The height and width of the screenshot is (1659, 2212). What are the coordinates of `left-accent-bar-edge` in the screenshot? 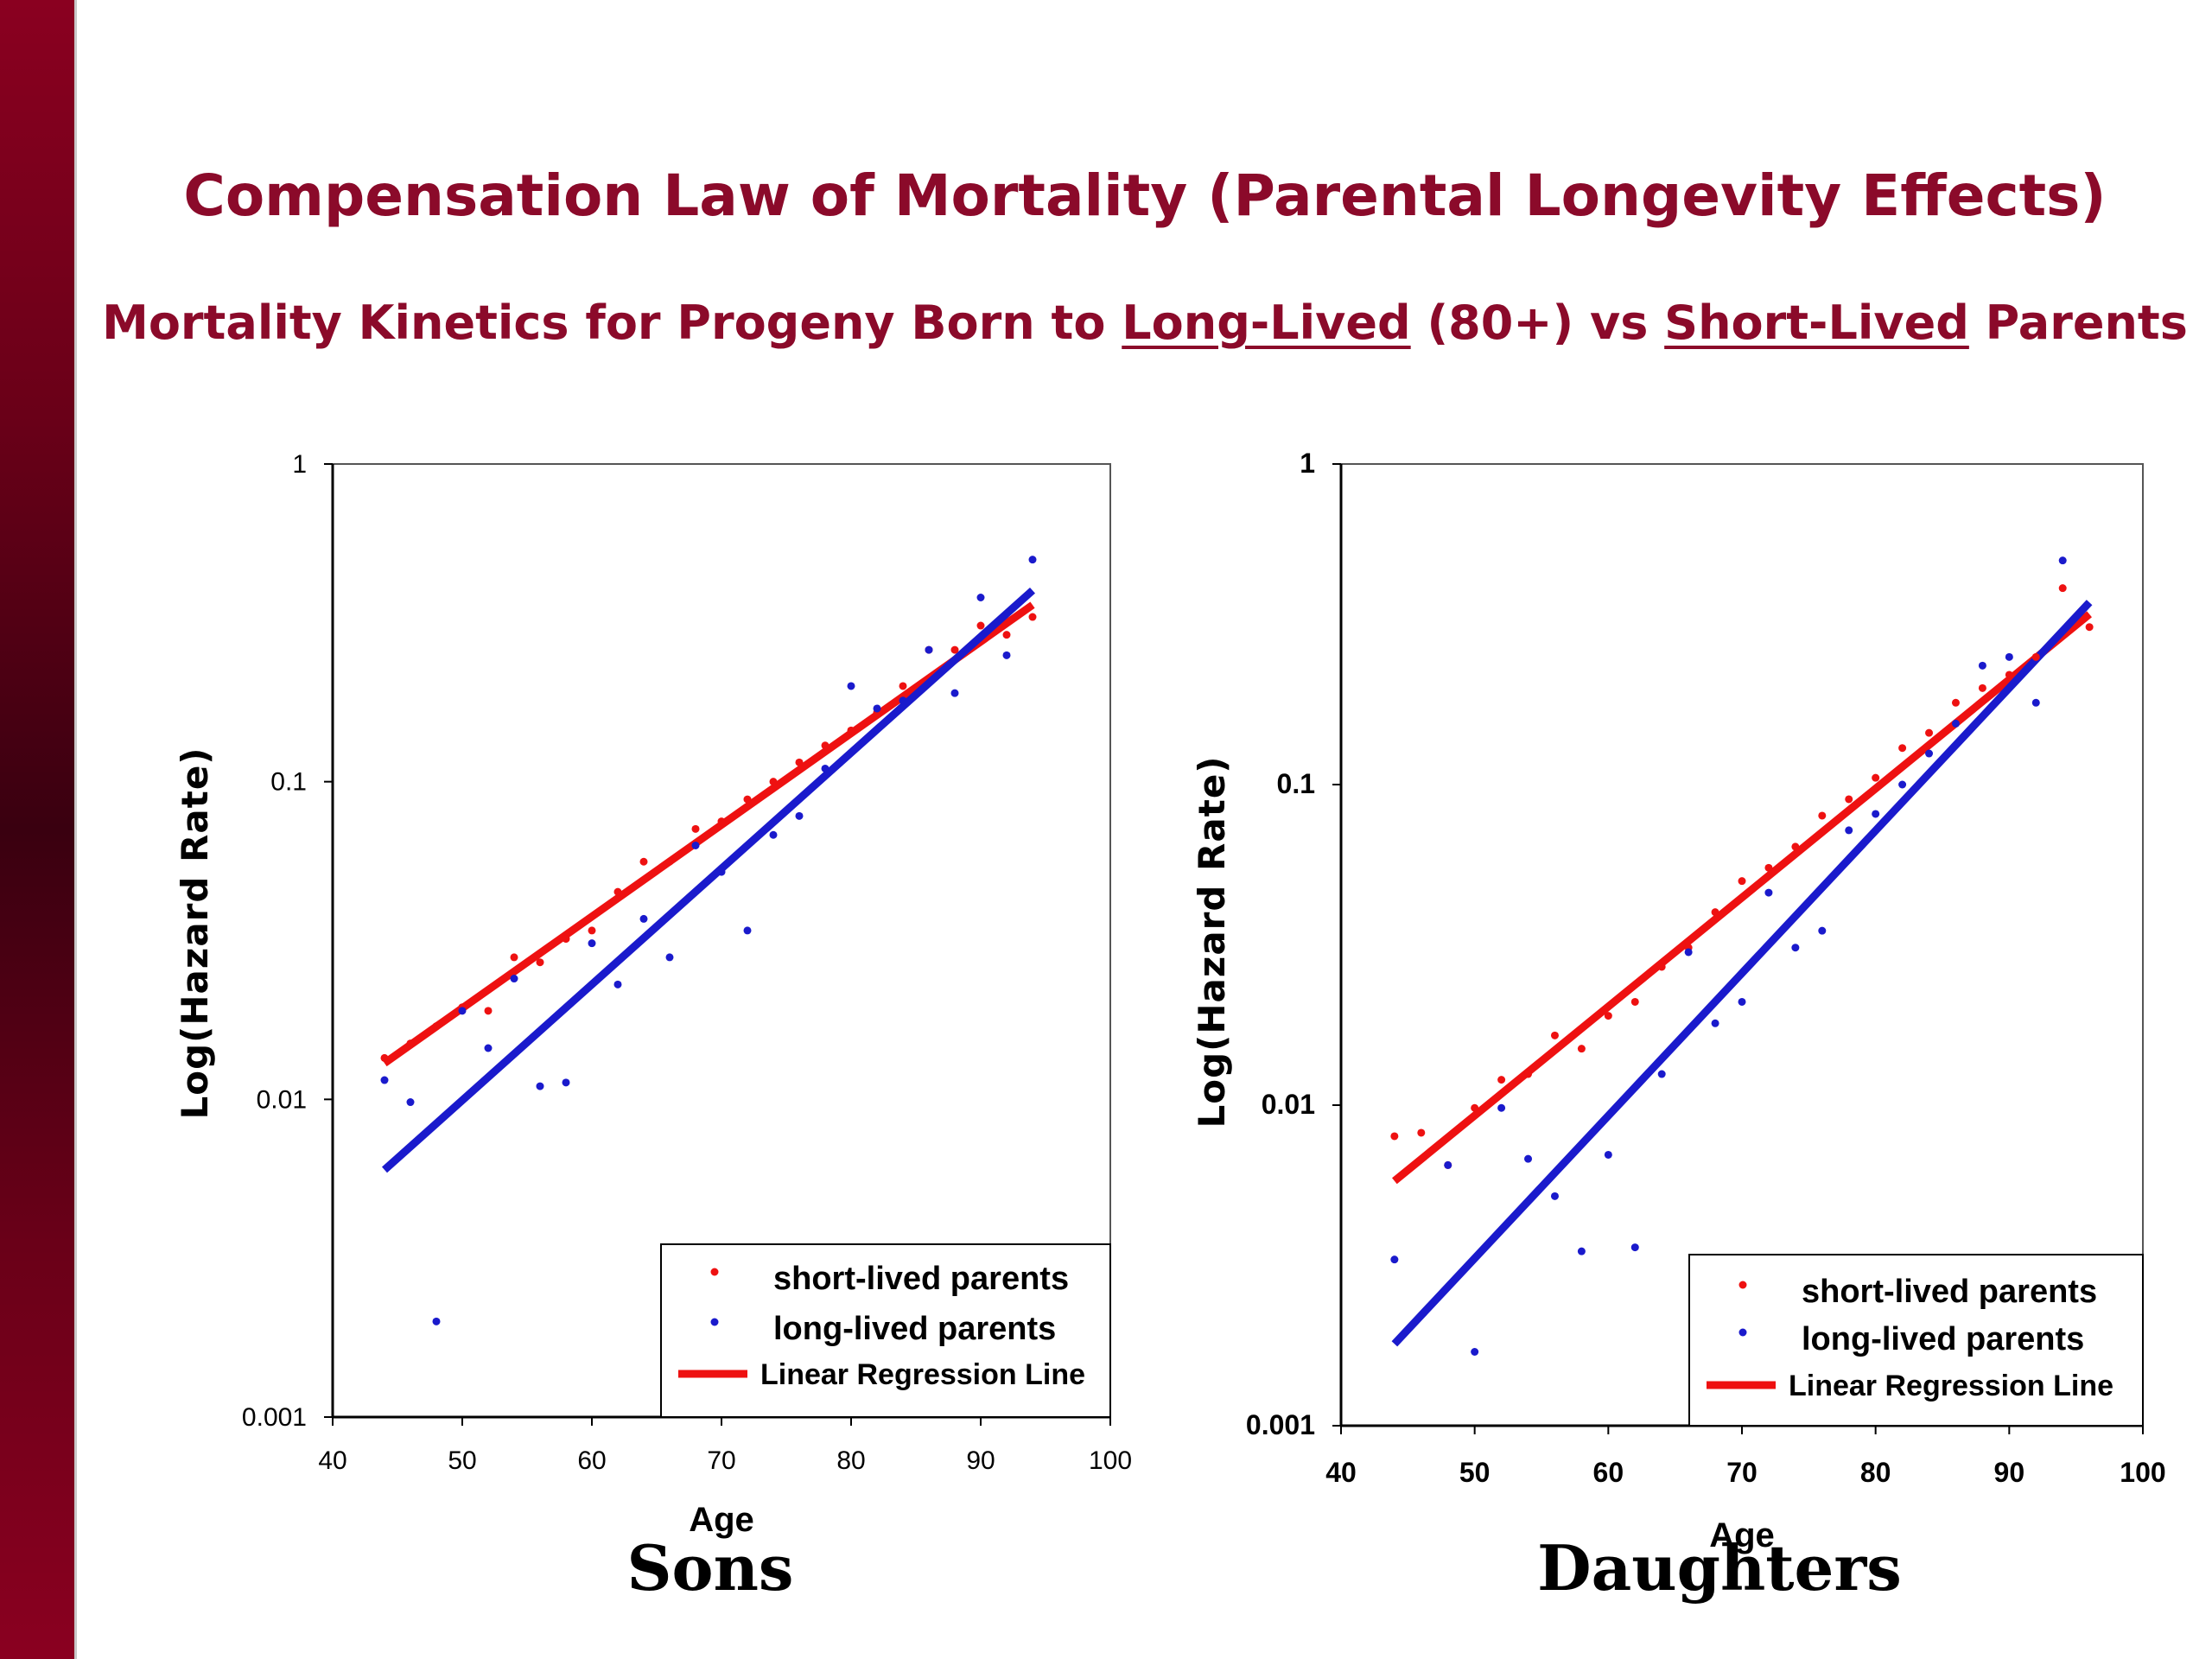 It's located at (75, 829).